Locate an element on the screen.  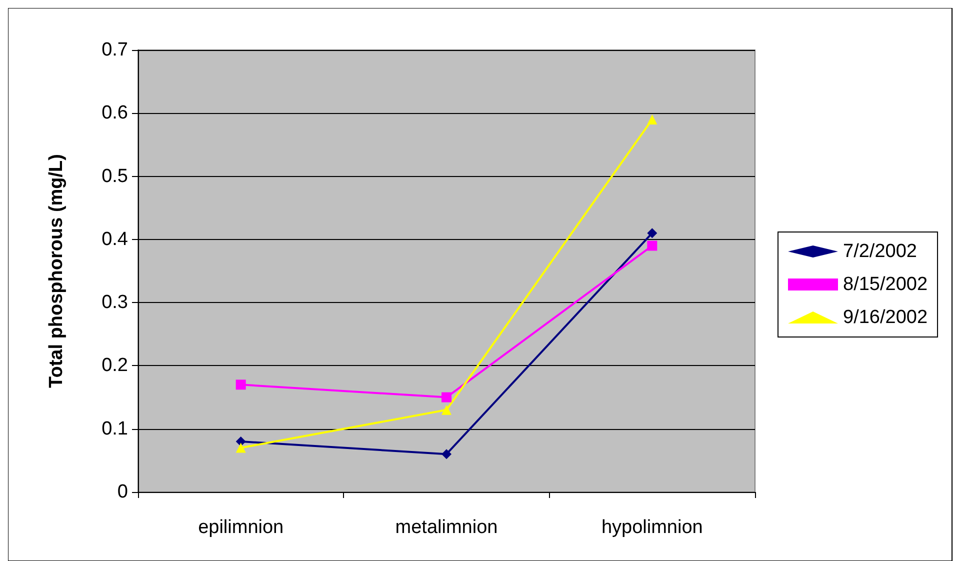
x-tick-label: epilimnion is located at coordinates (241, 527).